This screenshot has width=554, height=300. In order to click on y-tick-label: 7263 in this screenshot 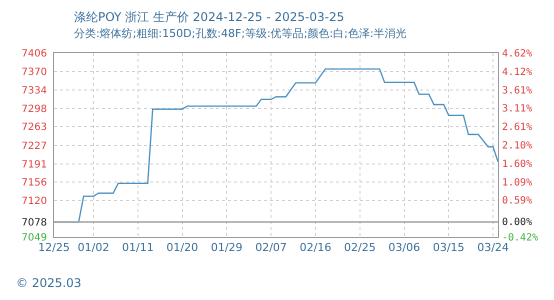, I will do `click(34, 128)`.